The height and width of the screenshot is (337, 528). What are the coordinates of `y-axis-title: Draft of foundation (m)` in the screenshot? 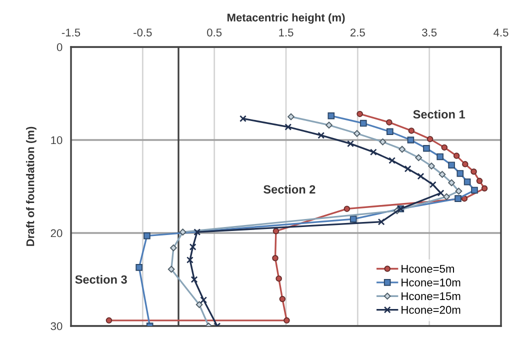 It's located at (31, 186).